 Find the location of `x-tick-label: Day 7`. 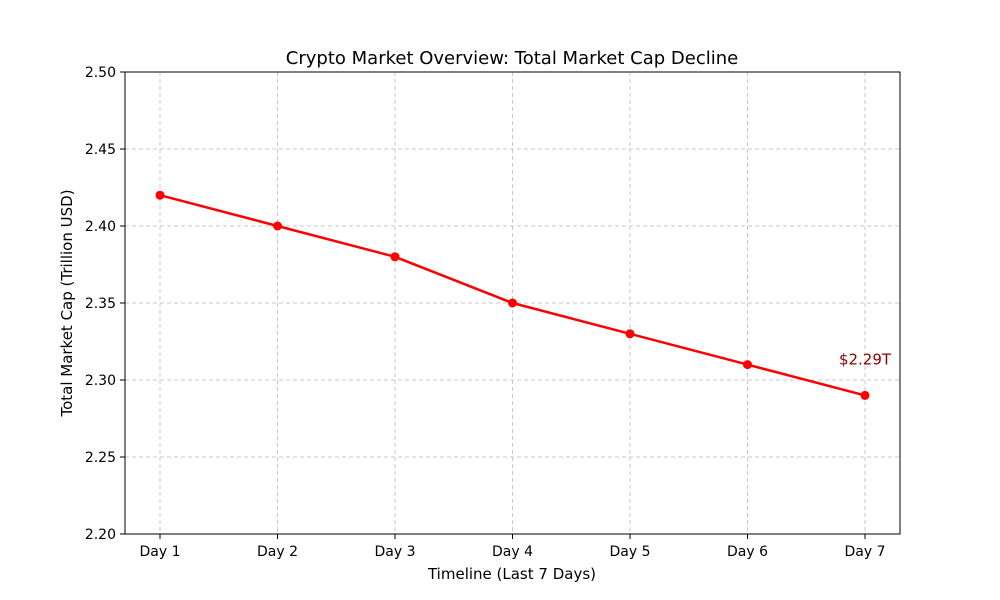

x-tick-label: Day 7 is located at coordinates (864, 552).